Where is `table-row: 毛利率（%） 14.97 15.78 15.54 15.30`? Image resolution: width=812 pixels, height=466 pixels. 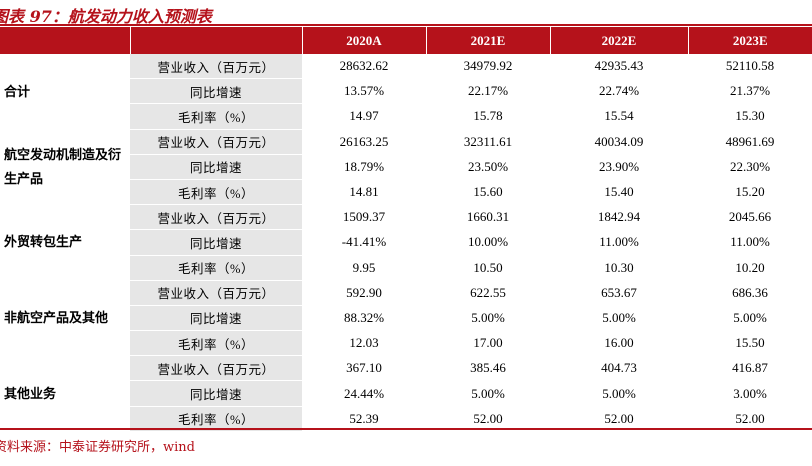 table-row: 毛利率（%） 14.97 15.78 15.54 15.30 is located at coordinates (406, 116).